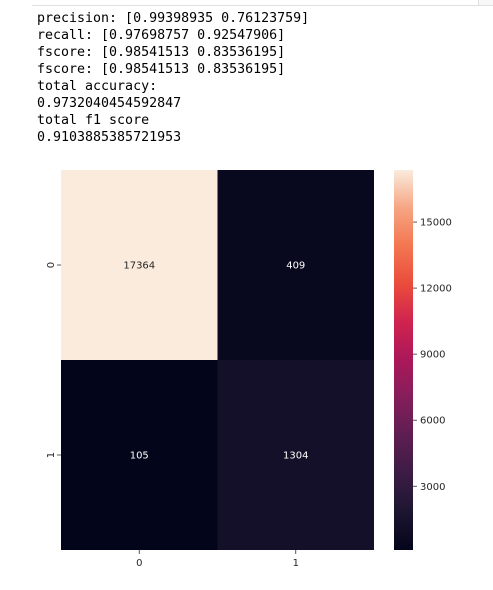  Describe the element at coordinates (161, 35) in the screenshot. I see `console-line-recall: recall: [0.97698757 0.92547906]` at that location.